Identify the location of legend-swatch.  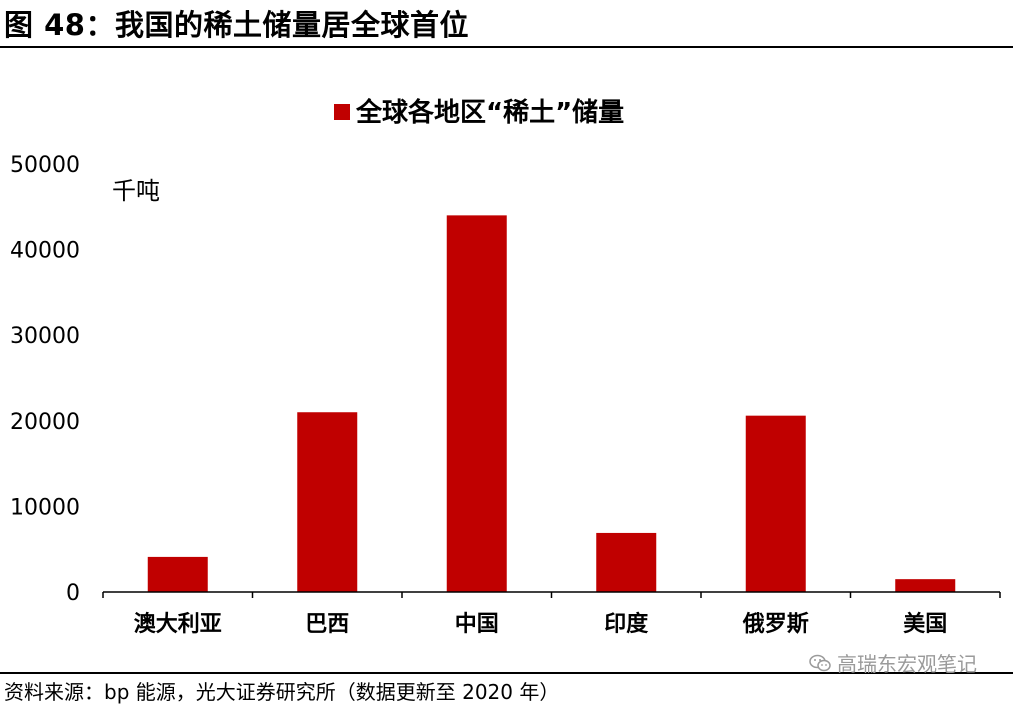
(342, 112).